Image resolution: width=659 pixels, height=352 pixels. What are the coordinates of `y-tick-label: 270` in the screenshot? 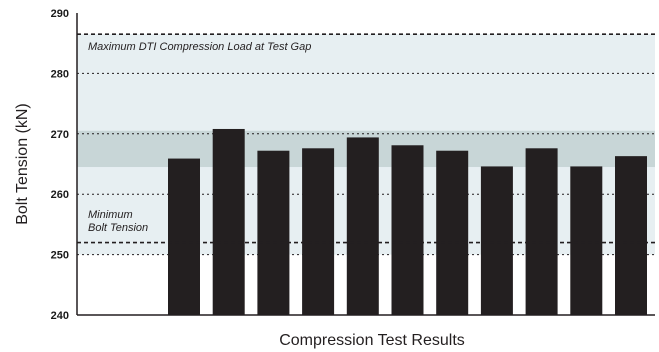 It's located at (60, 135).